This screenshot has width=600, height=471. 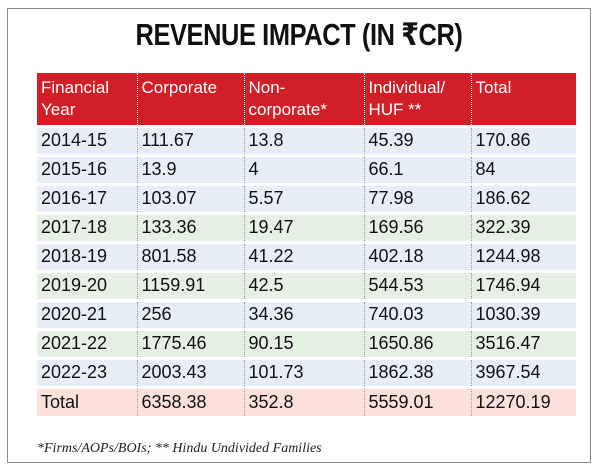 I want to click on table-row: 2017-18 133.36 19.47 169.56 322.39, so click(x=306, y=226).